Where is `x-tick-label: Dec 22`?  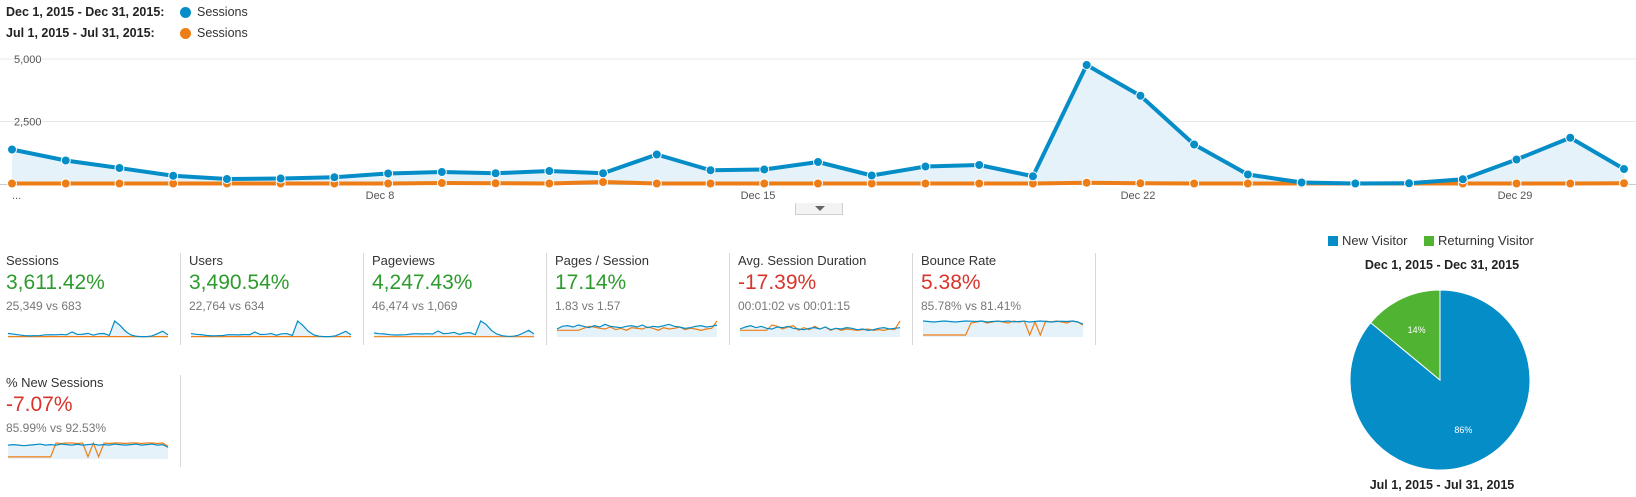 x-tick-label: Dec 22 is located at coordinates (1138, 196).